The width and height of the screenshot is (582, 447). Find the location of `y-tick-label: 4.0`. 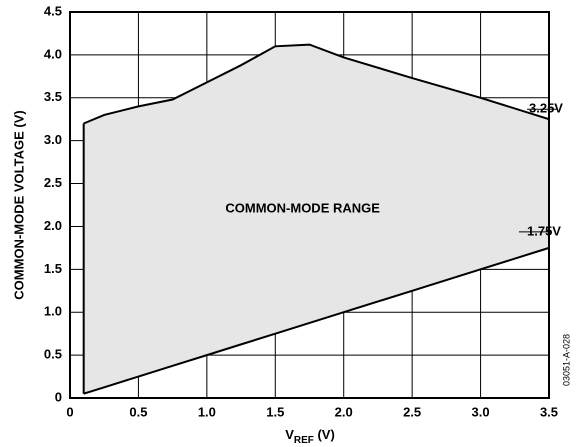

y-tick-label: 4.0 is located at coordinates (53, 53).